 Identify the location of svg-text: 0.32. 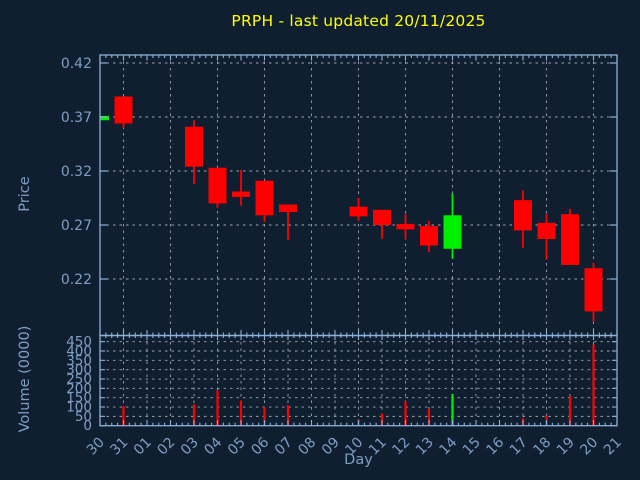
(76, 172).